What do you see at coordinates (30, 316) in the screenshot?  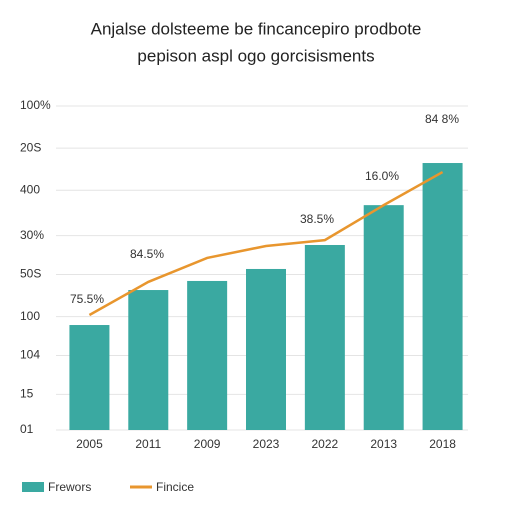 I see `y-tick-label: 100` at bounding box center [30, 316].